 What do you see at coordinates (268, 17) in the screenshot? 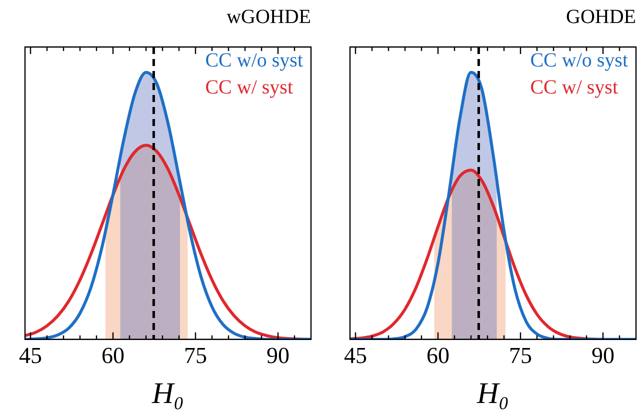
I see `chart-title: wGOHDE` at bounding box center [268, 17].